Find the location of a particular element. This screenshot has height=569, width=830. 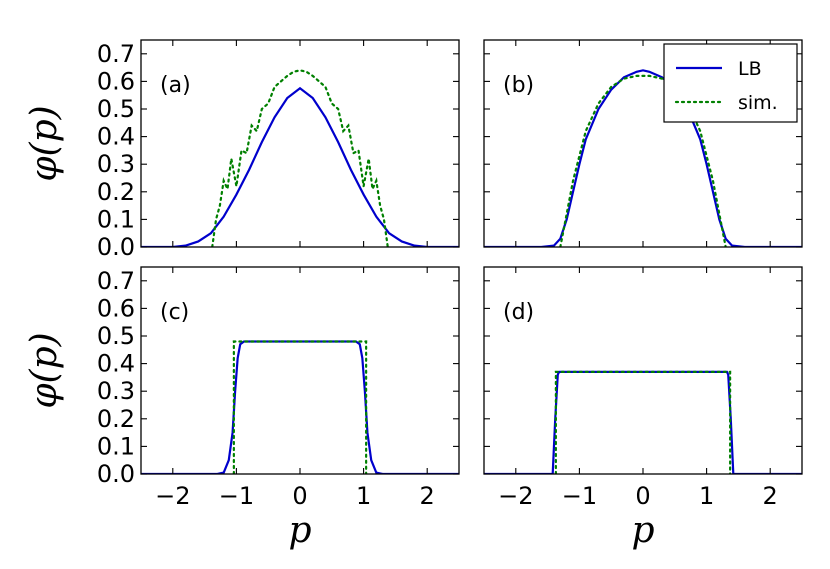

legend-label: sim. is located at coordinates (758, 103).